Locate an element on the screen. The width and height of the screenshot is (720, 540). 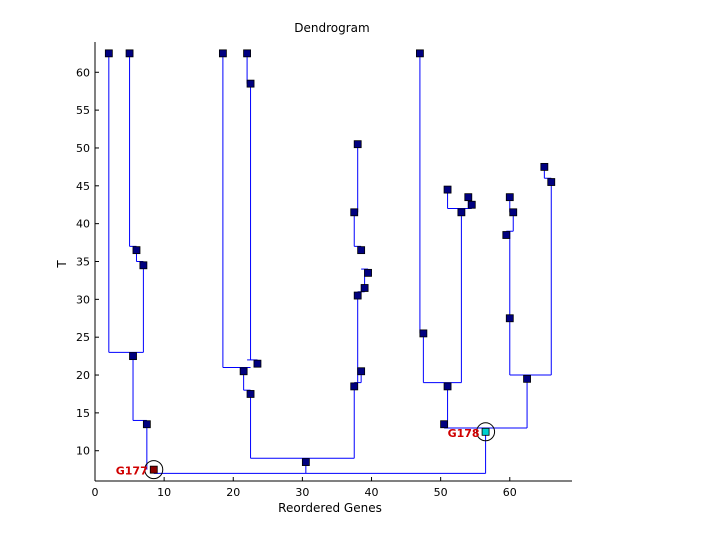
x-axis-label: Reordered Genes is located at coordinates (330, 508).